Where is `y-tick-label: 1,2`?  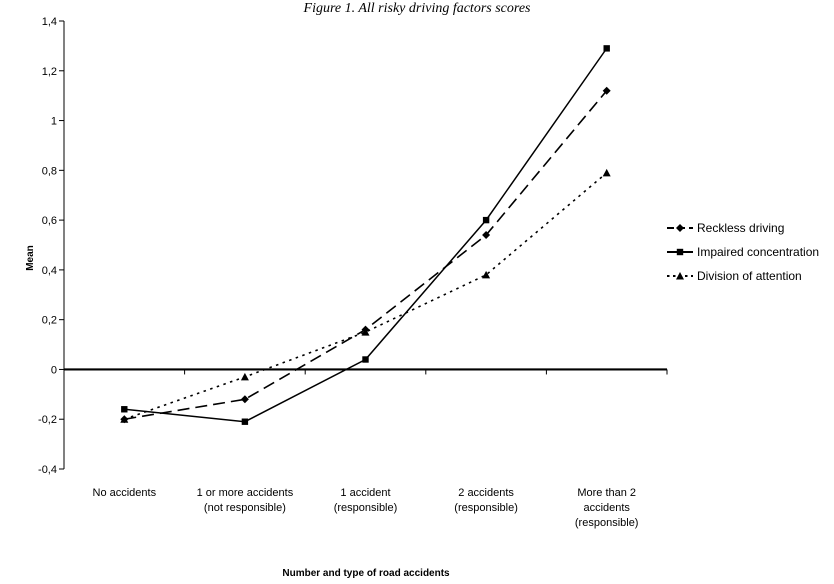
y-tick-label: 1,2 is located at coordinates (49, 72).